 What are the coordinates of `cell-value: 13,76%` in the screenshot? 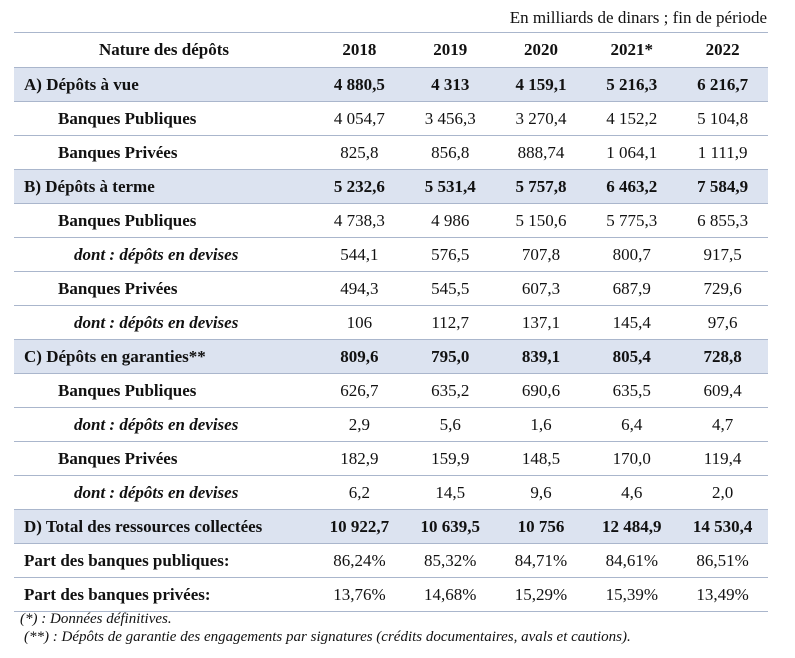 It's located at (359, 594).